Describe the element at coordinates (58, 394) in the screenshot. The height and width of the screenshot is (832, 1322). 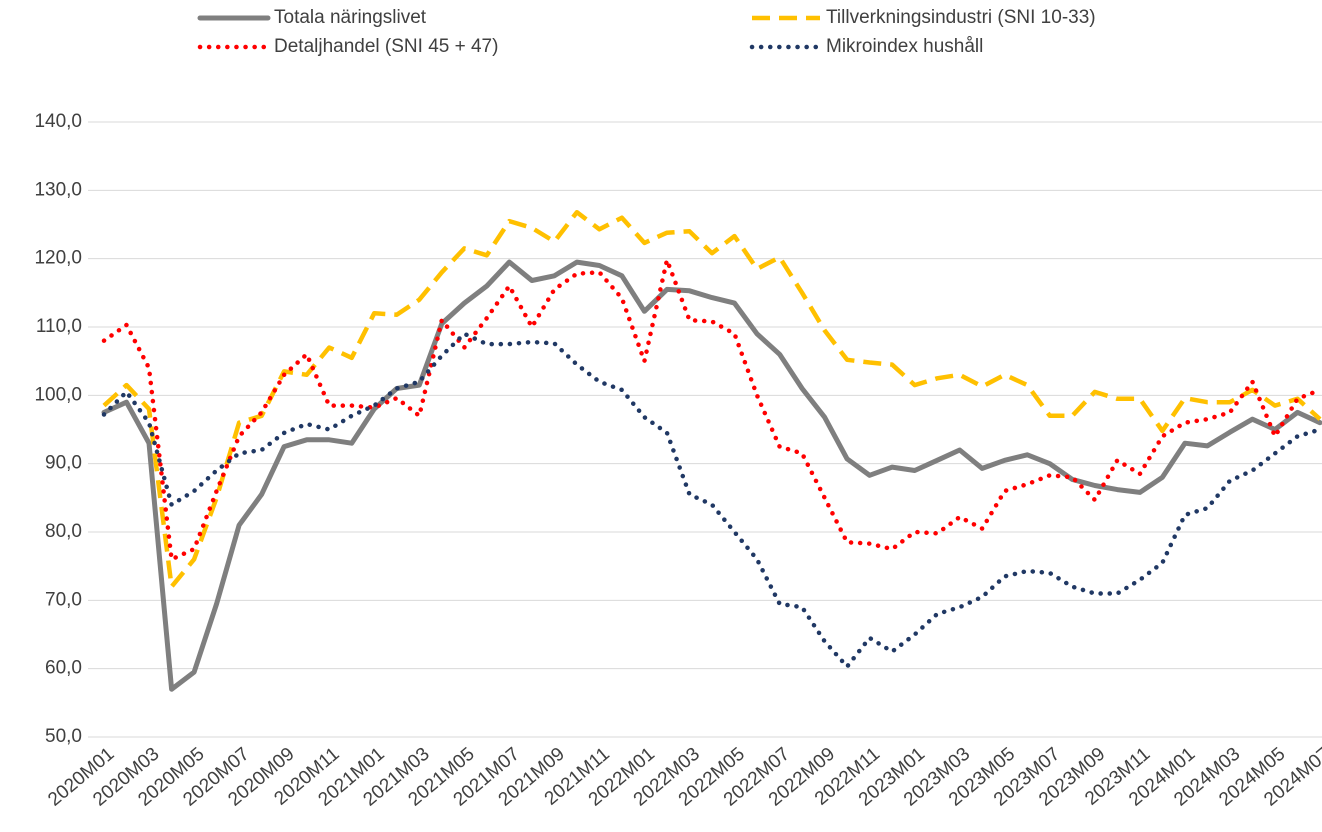
I see `y-tick-label: 100,0` at that location.